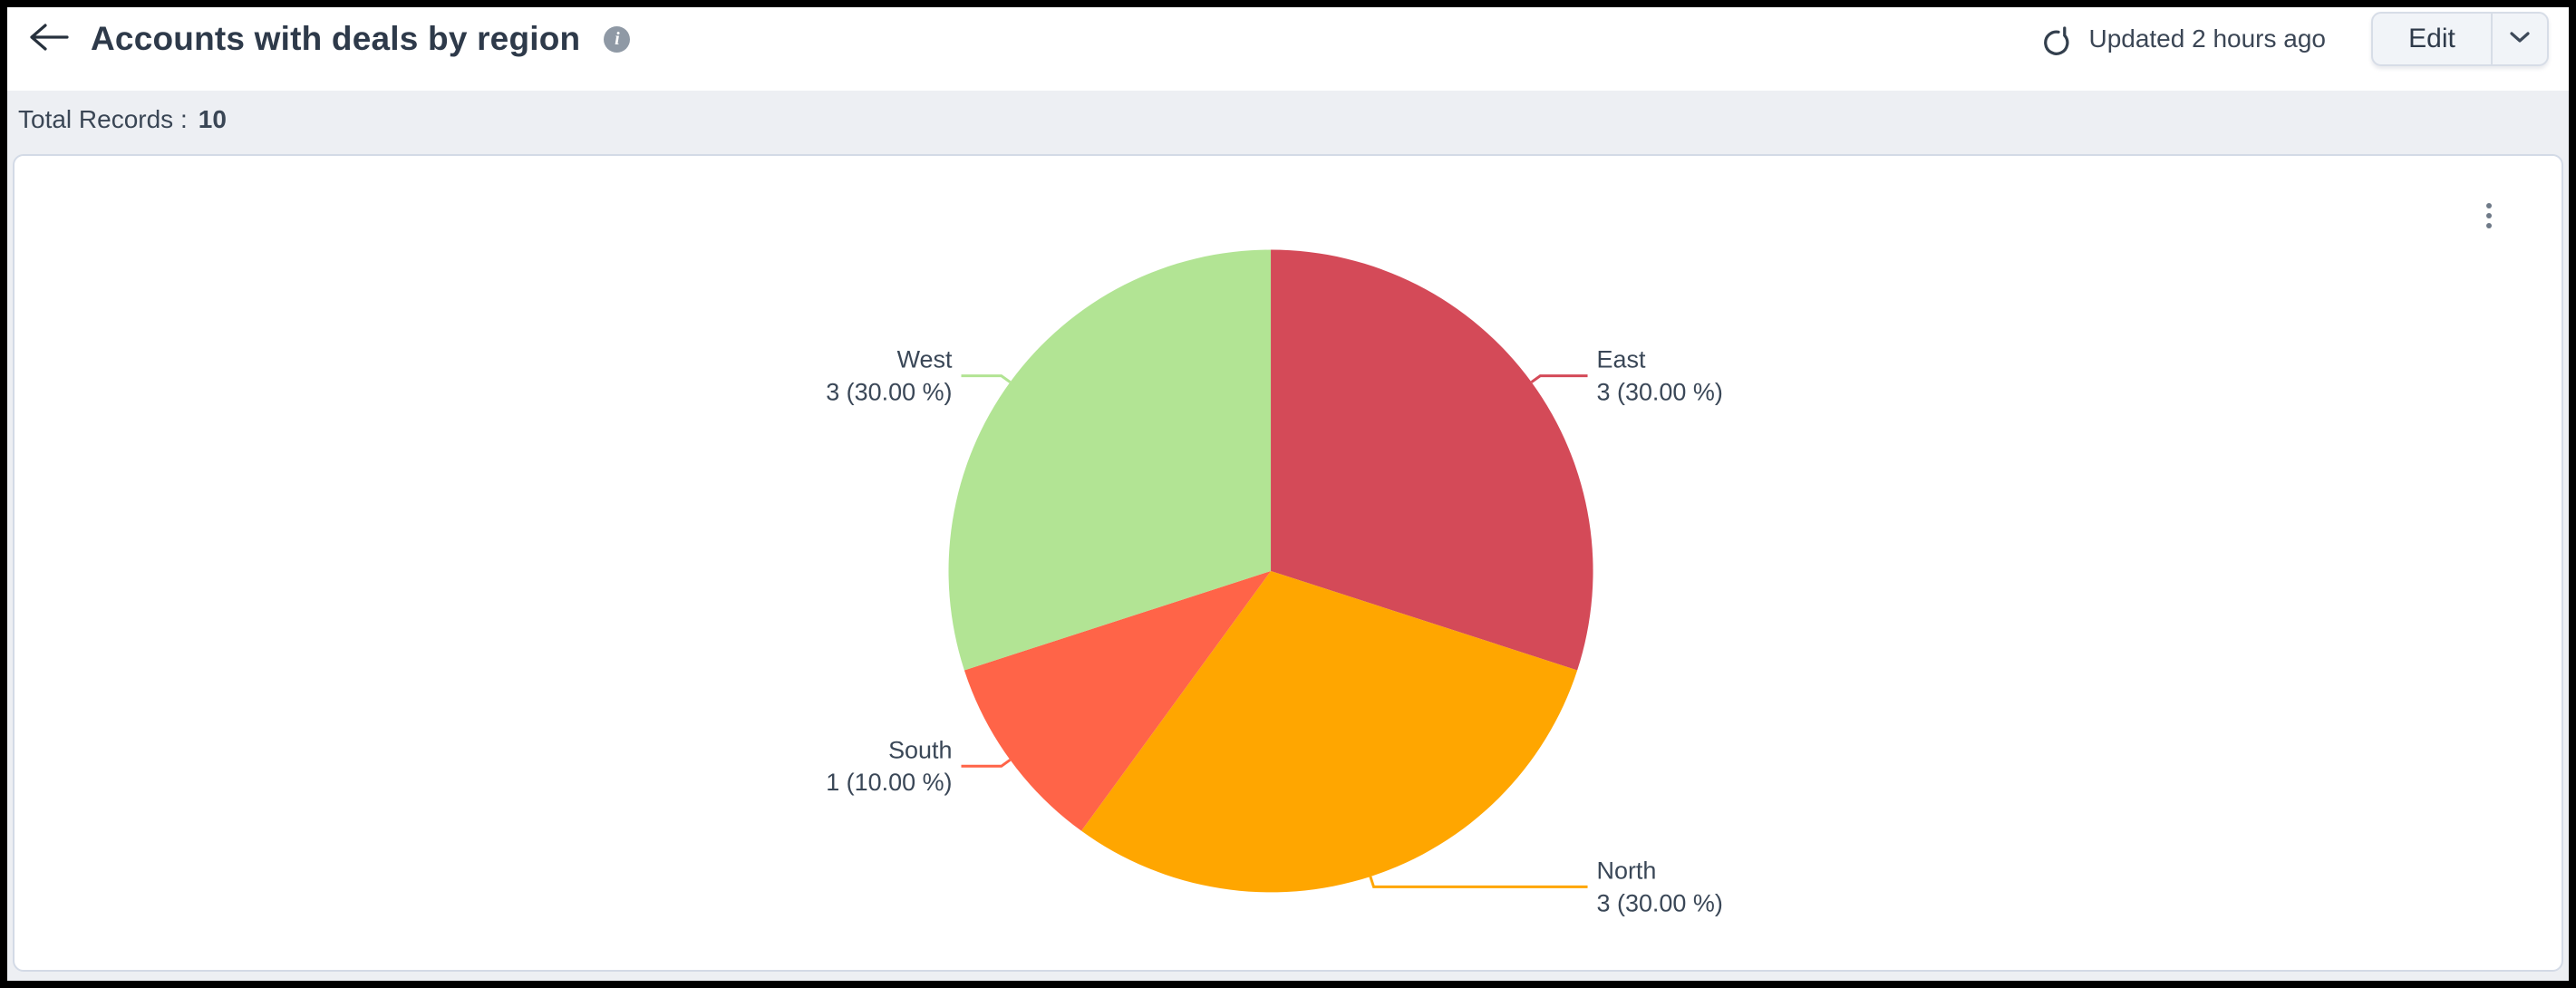 This screenshot has width=2576, height=988. Describe the element at coordinates (925, 359) in the screenshot. I see `pie-label-name-west: West` at that location.